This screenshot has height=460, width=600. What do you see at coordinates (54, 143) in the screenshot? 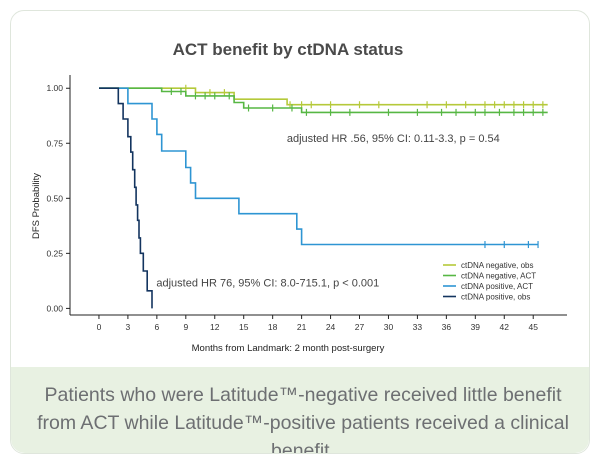
I see `y-tick-label: 0.75` at bounding box center [54, 143].